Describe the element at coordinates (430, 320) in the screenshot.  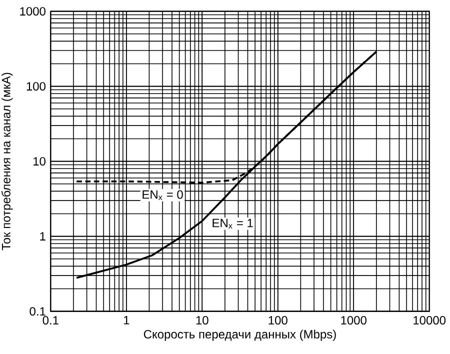
I see `x-tick-label: 10000` at that location.